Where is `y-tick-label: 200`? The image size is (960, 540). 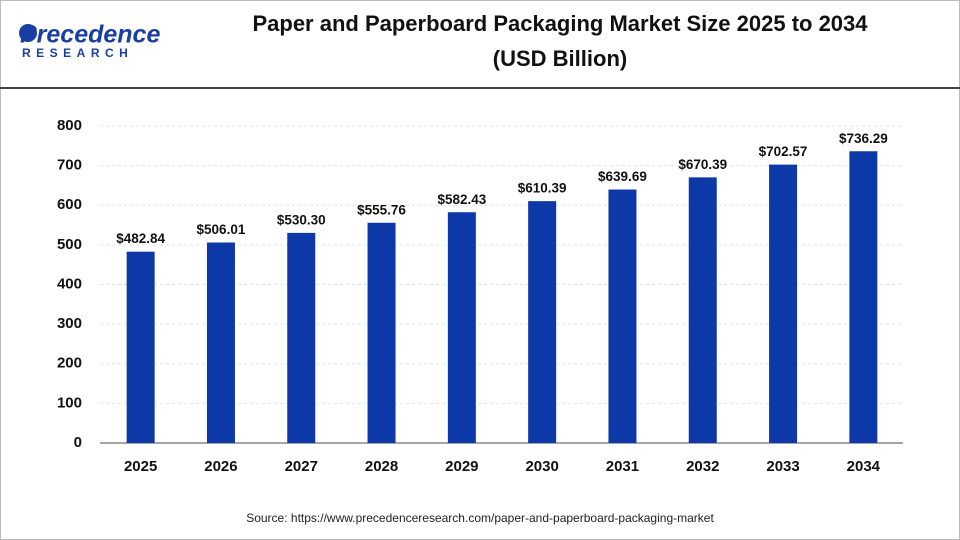
y-tick-label: 200 is located at coordinates (69, 363).